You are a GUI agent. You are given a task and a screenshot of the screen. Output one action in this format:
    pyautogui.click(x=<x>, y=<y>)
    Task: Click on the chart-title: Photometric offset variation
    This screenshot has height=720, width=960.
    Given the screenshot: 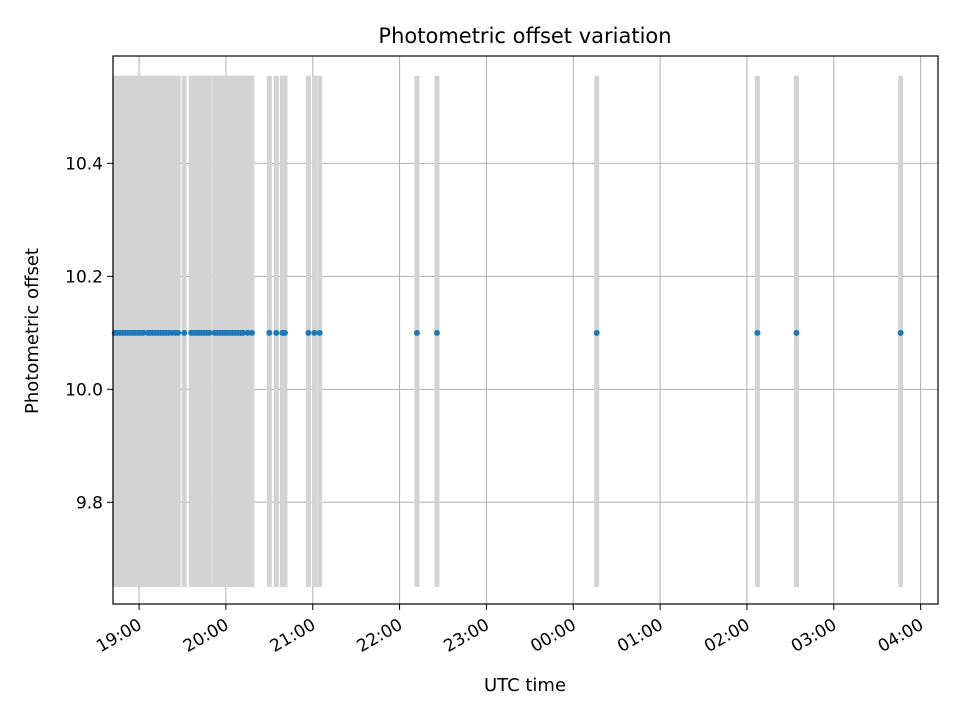 What is the action you would take?
    pyautogui.click(x=524, y=36)
    